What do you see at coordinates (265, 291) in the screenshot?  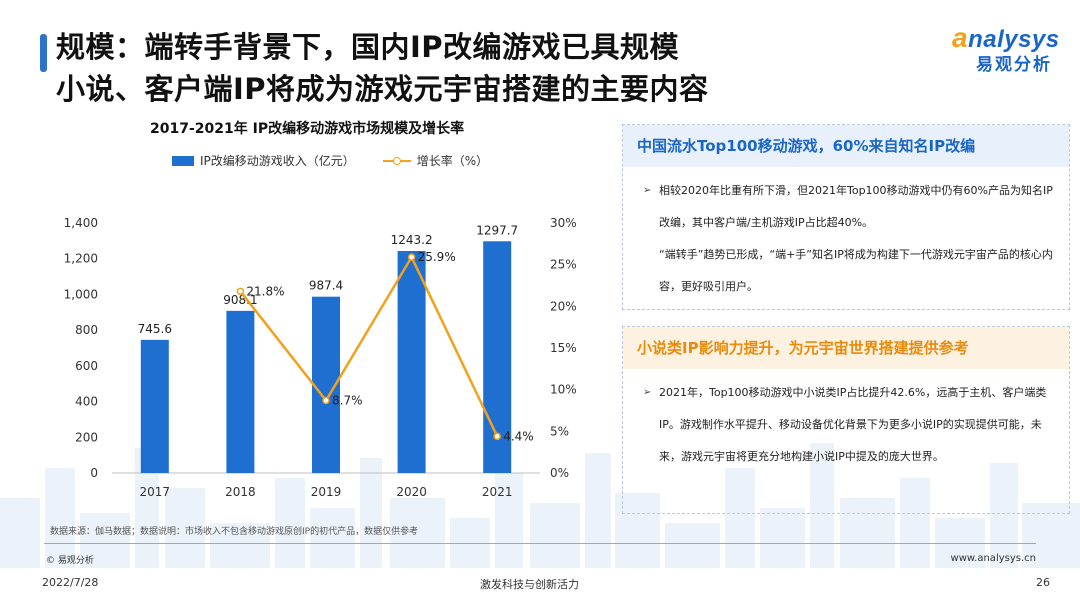 I see `line-value-label: 21.8%` at bounding box center [265, 291].